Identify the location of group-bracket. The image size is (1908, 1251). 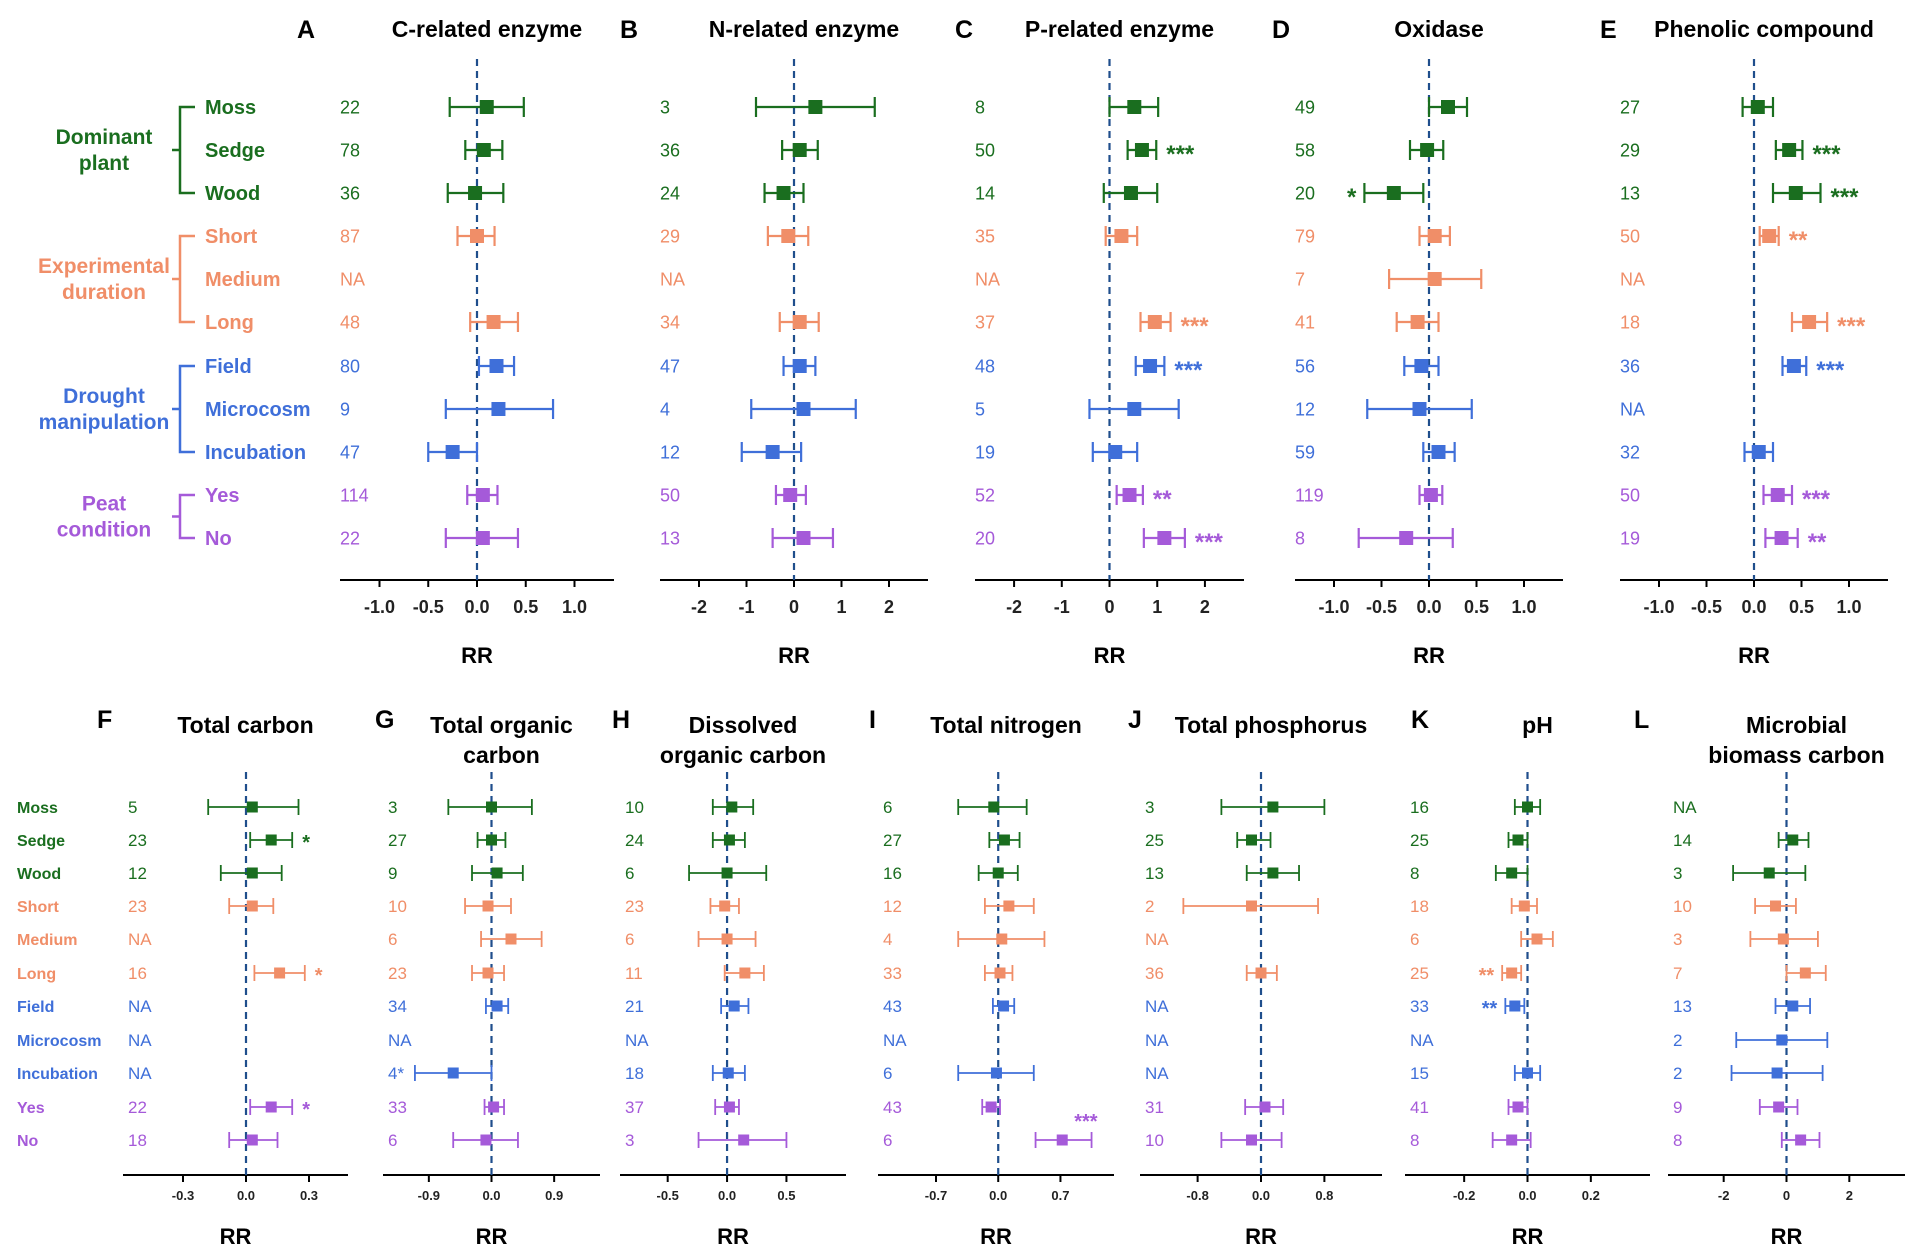
(186, 409).